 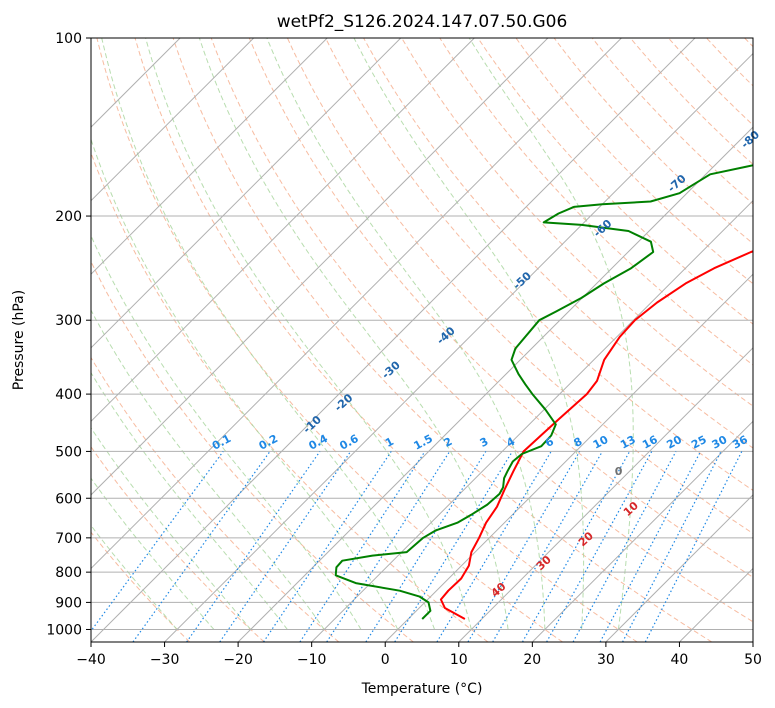 I want to click on mixing-ratio-label: 30, so click(x=720, y=442).